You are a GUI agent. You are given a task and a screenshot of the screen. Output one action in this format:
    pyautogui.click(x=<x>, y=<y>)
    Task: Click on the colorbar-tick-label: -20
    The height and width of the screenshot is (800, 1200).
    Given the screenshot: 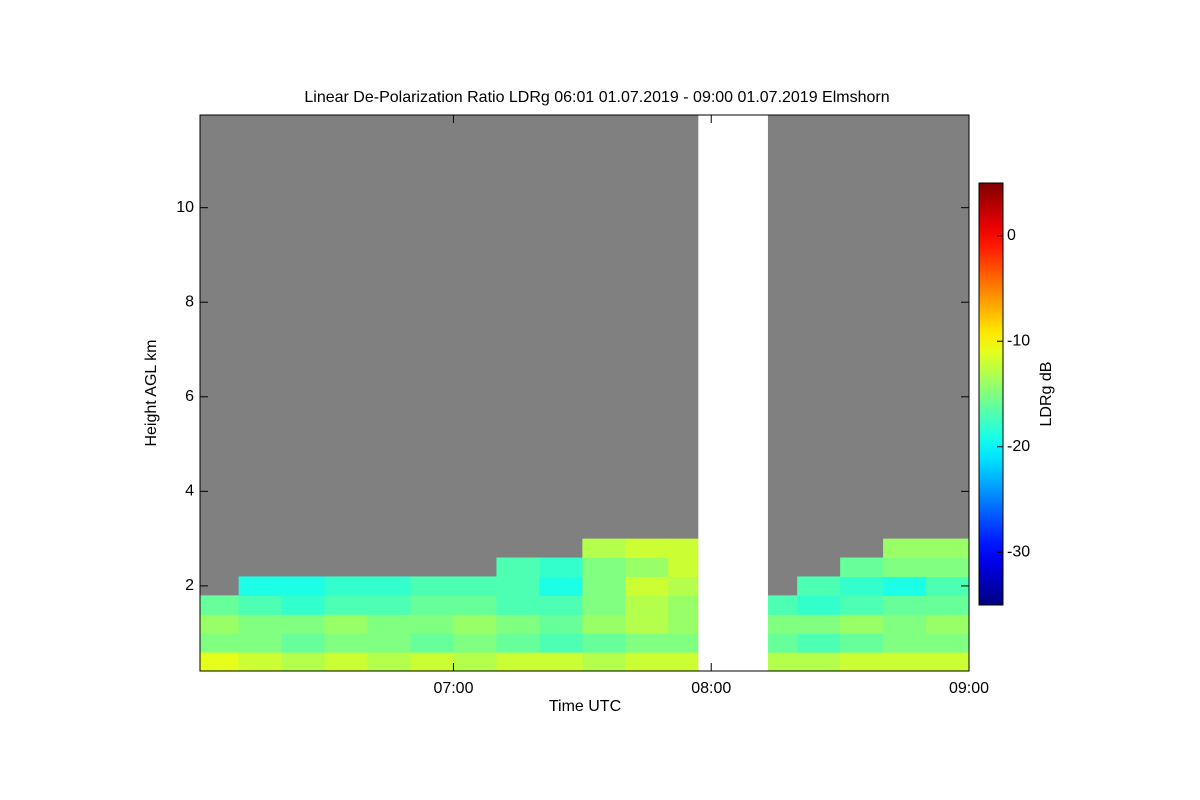 What is the action you would take?
    pyautogui.click(x=1018, y=446)
    